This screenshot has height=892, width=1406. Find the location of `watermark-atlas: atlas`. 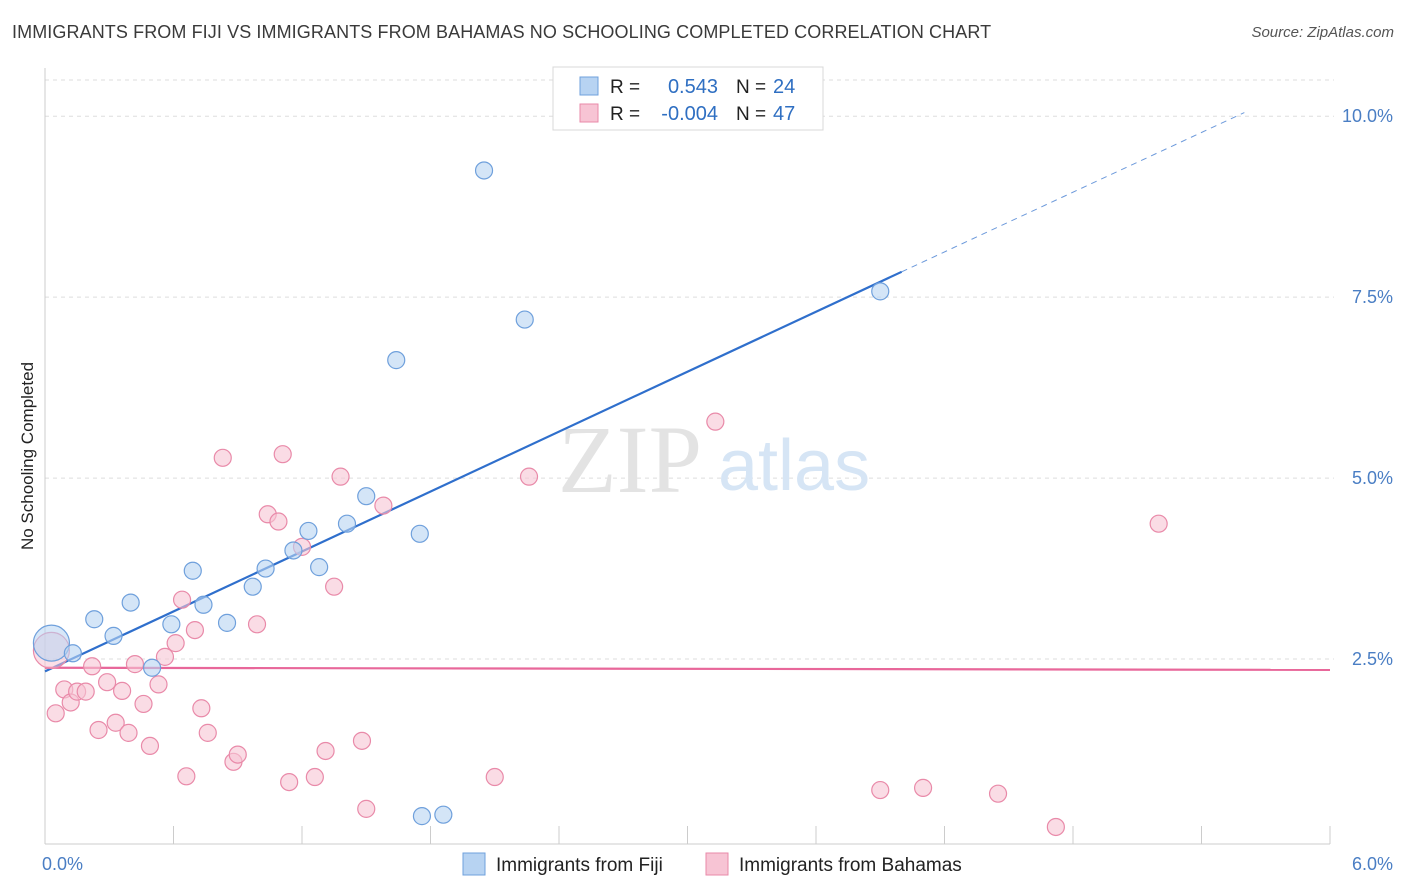

watermark-atlas: atlas is located at coordinates (794, 466).